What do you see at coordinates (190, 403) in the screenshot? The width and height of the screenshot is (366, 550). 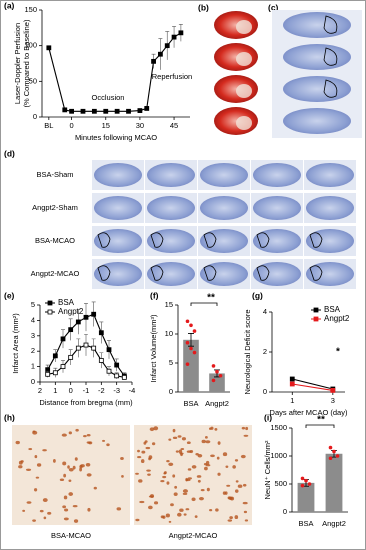 I see `x-tick-label: BSA` at bounding box center [190, 403].